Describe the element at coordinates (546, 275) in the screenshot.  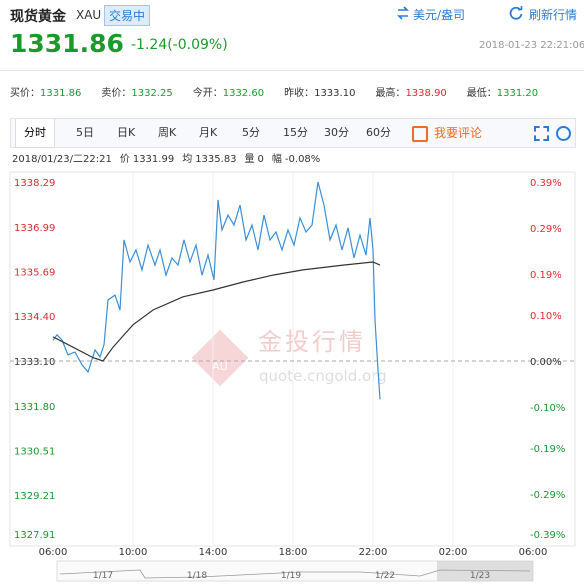
I see `y2-tick-label: 0.19%` at that location.